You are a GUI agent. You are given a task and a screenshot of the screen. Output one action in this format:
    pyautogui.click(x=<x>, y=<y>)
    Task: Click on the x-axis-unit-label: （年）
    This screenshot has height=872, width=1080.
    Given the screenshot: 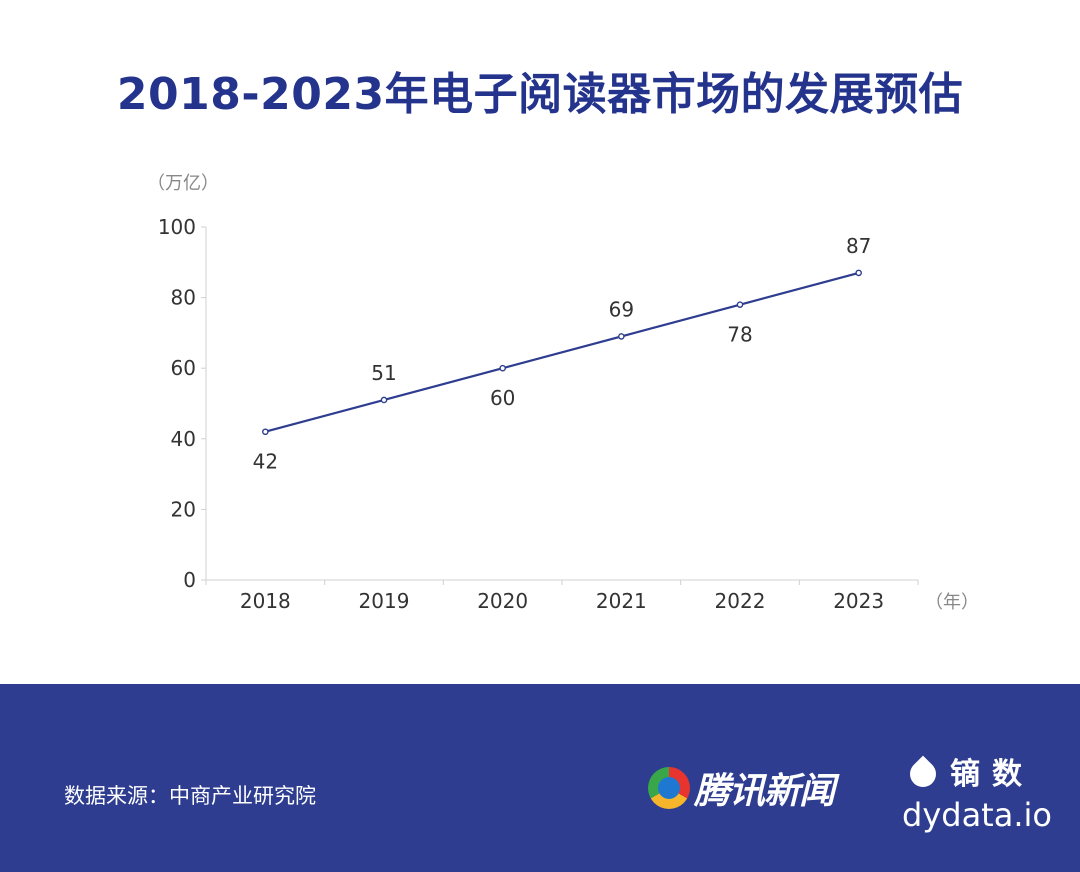 What is the action you would take?
    pyautogui.click(x=952, y=602)
    